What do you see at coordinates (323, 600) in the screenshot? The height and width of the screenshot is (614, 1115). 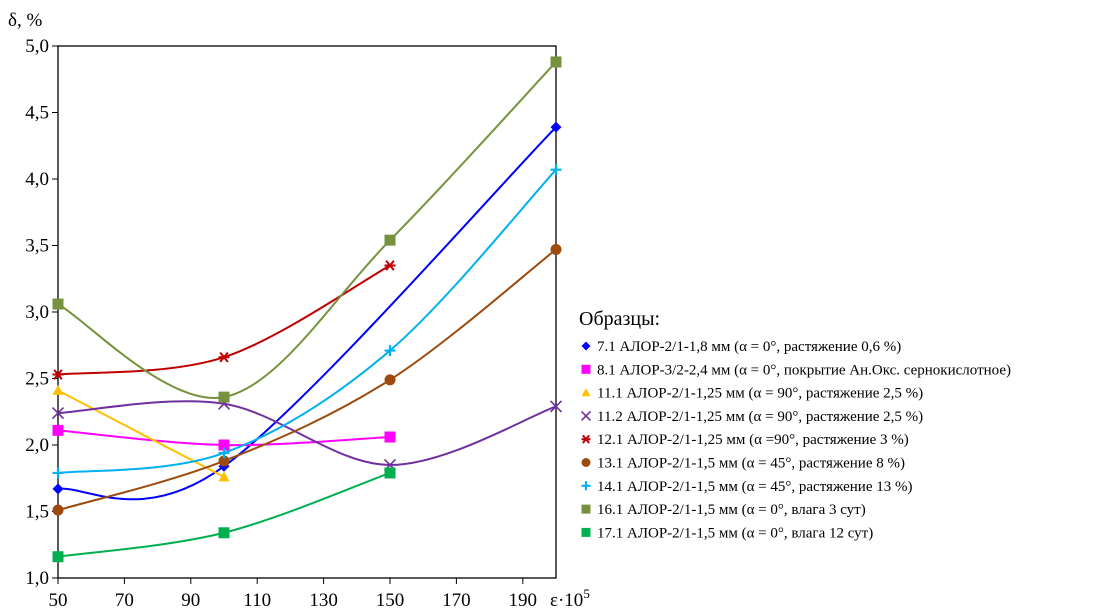 I see `x-tick-label: 130` at bounding box center [323, 600].